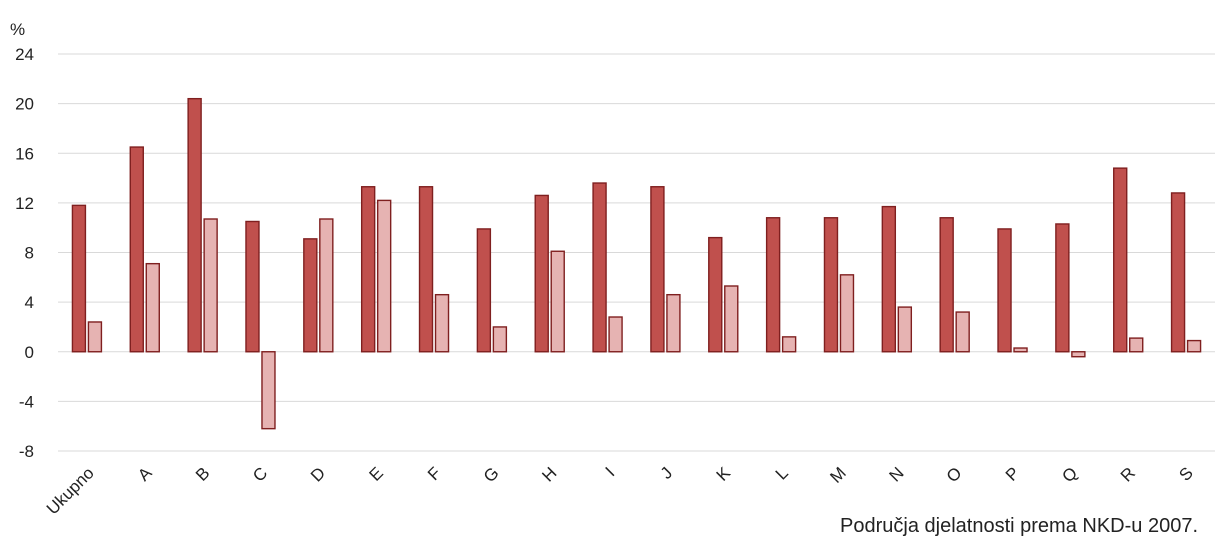 The image size is (1220, 540). Describe the element at coordinates (24, 104) in the screenshot. I see `y-tick-label: 20` at that location.